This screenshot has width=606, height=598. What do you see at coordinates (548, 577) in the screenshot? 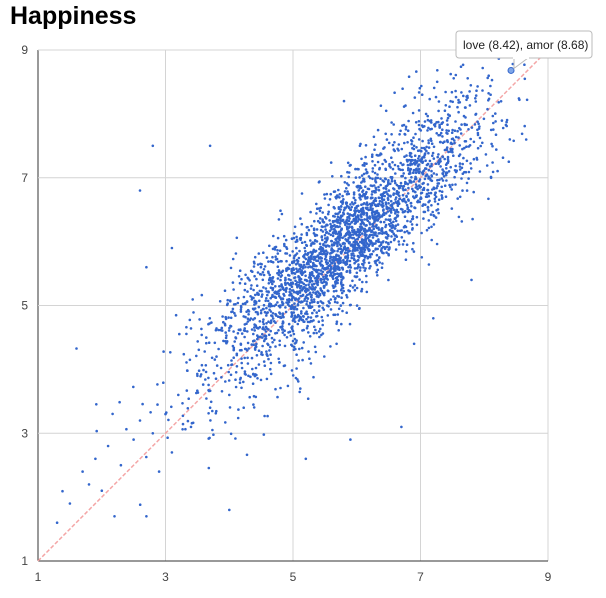
I see `x-tick-label: 9` at bounding box center [548, 577].